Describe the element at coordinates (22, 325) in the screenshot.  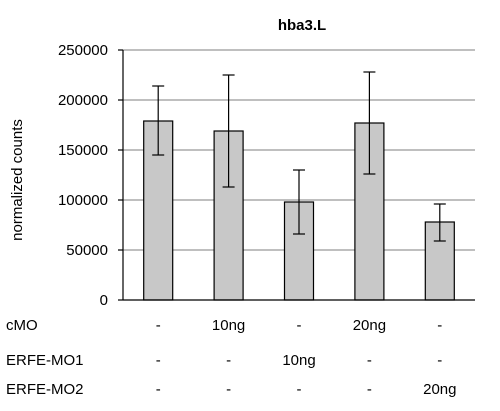
I see `condition-row-label: cMO` at that location.